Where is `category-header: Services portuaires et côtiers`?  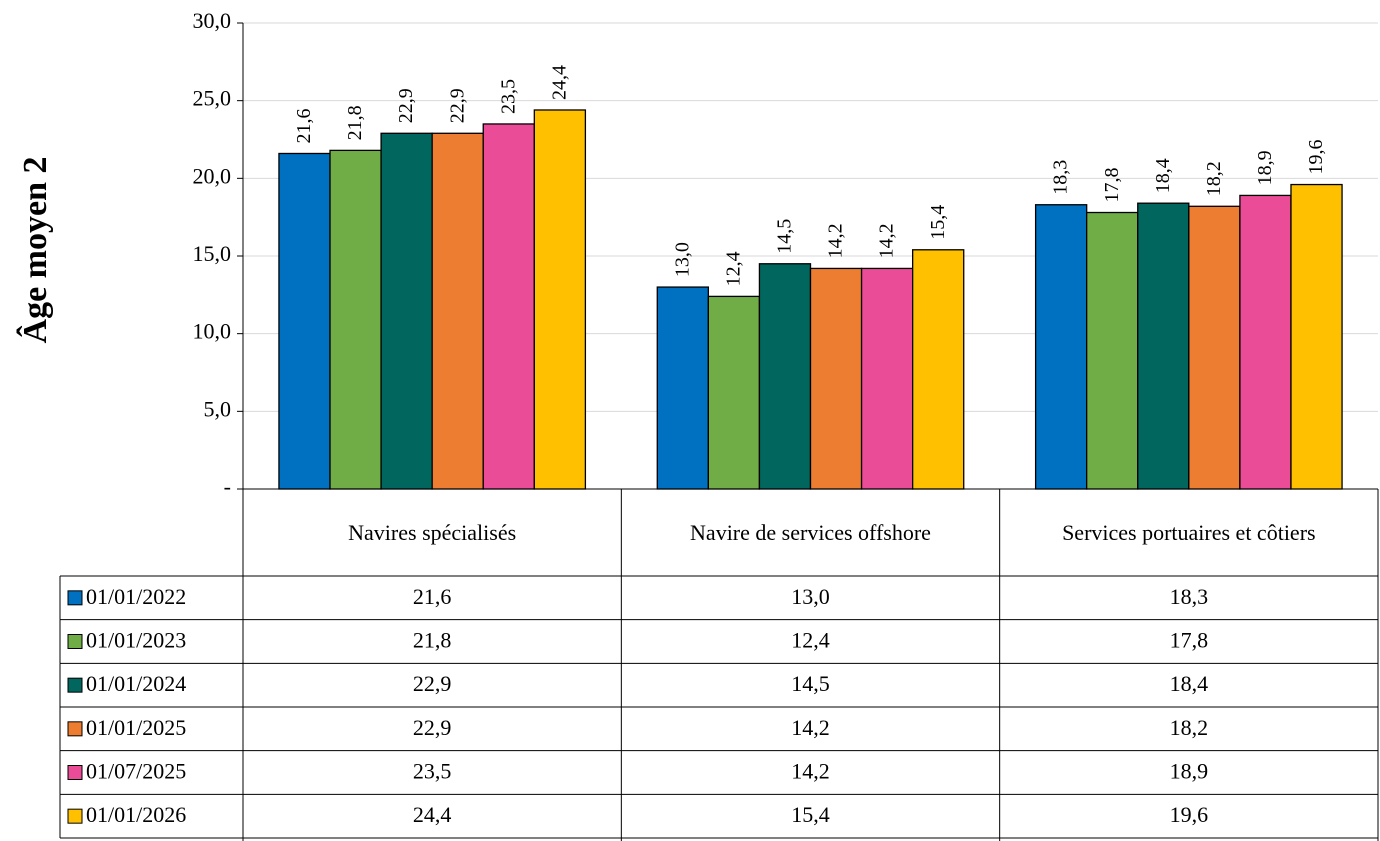
category-header: Services portuaires et côtiers is located at coordinates (1189, 532).